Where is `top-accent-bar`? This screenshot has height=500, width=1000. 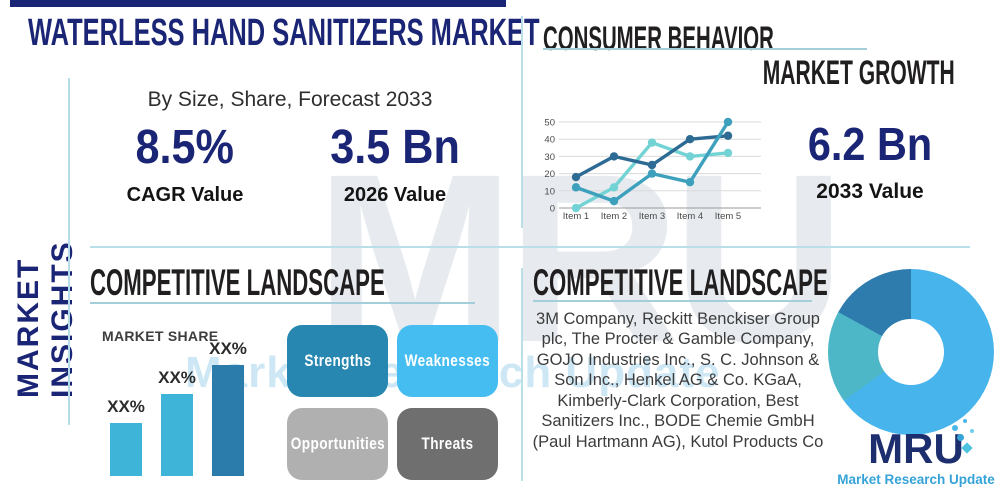
top-accent-bar is located at coordinates (258, 3).